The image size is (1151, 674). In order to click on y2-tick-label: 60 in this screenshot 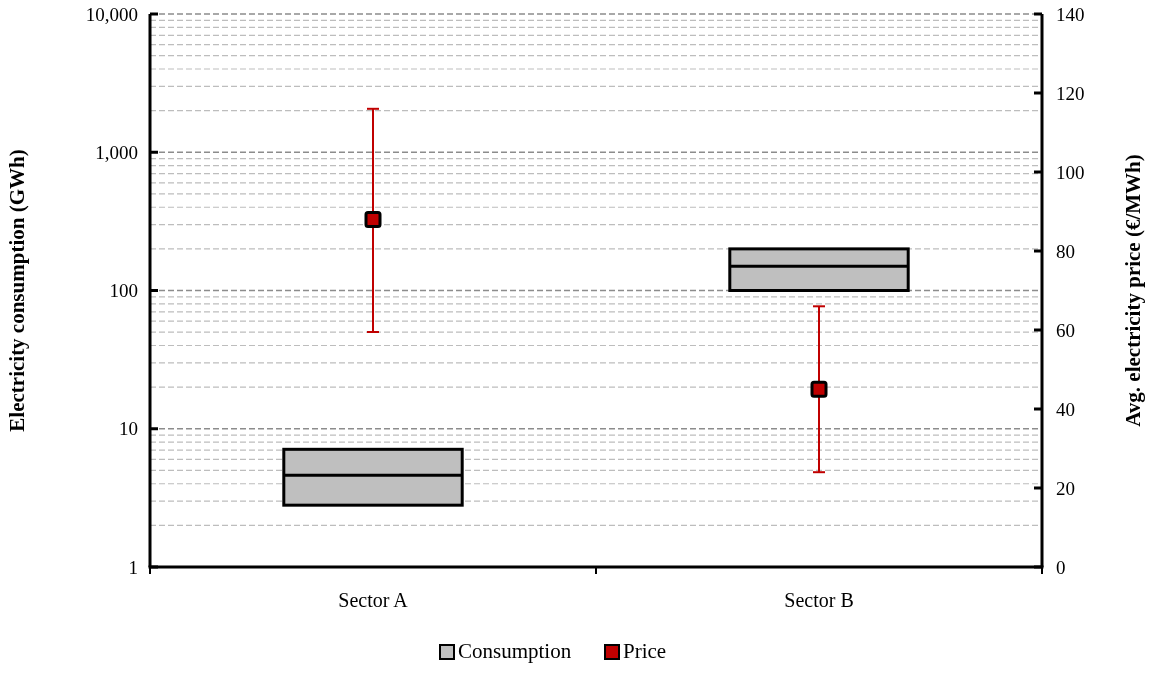, I will do `click(1065, 330)`.